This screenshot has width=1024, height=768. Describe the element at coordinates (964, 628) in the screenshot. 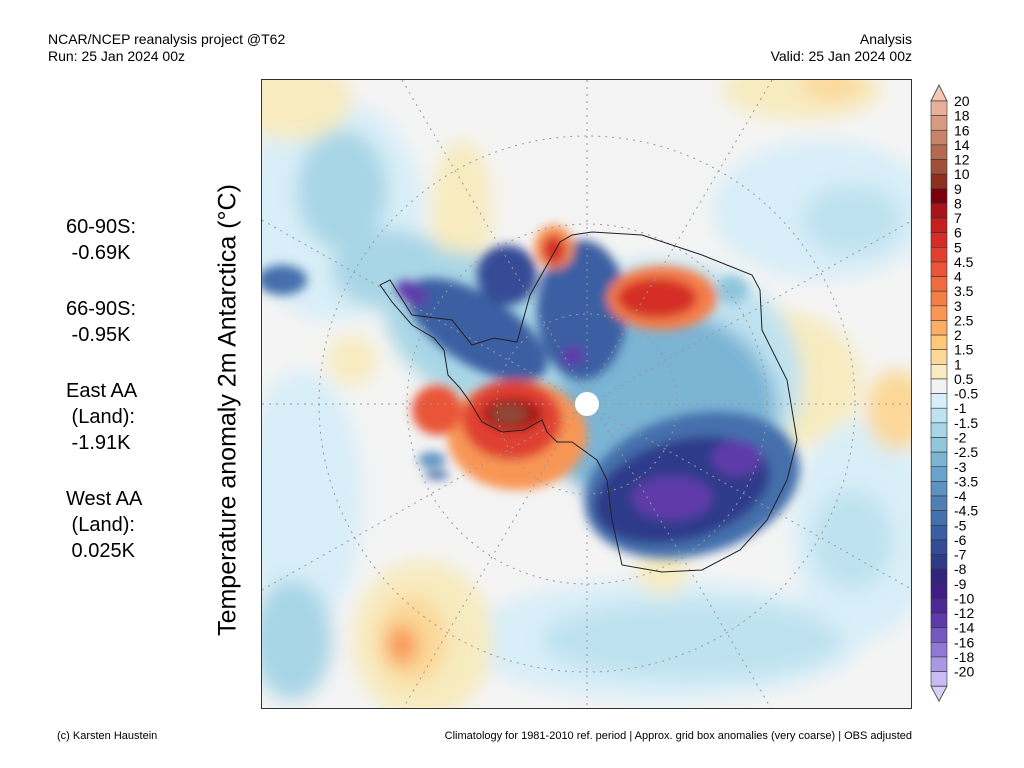

I see `colorbar-tick-label: -14` at that location.